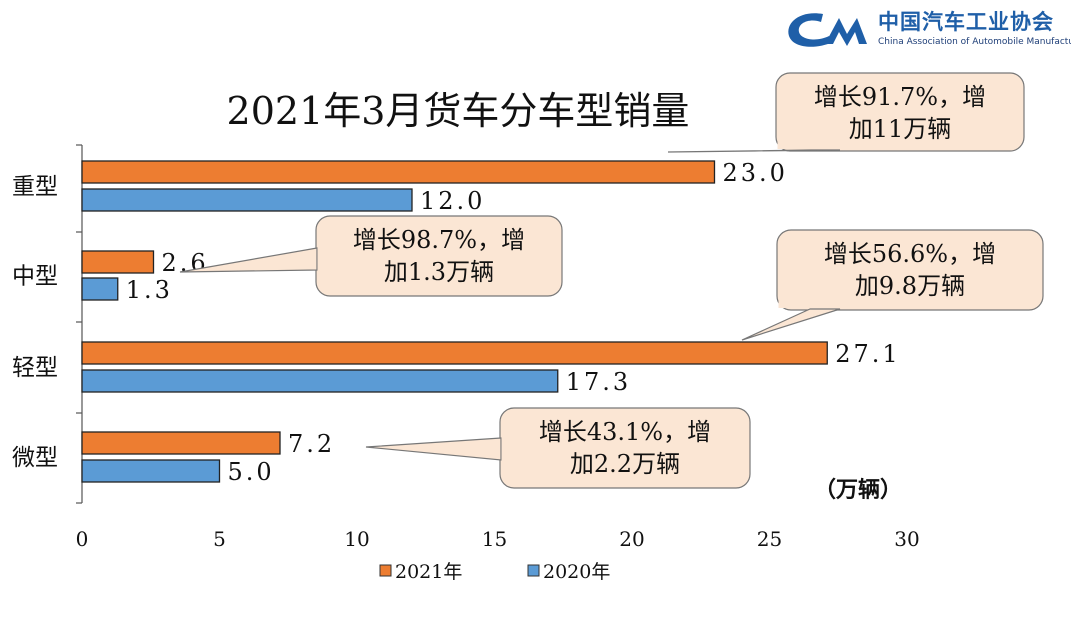 This screenshot has height=627, width=1071. I want to click on annotation-callout: 增长98.7%，增加1.3万辆, so click(371, 256).